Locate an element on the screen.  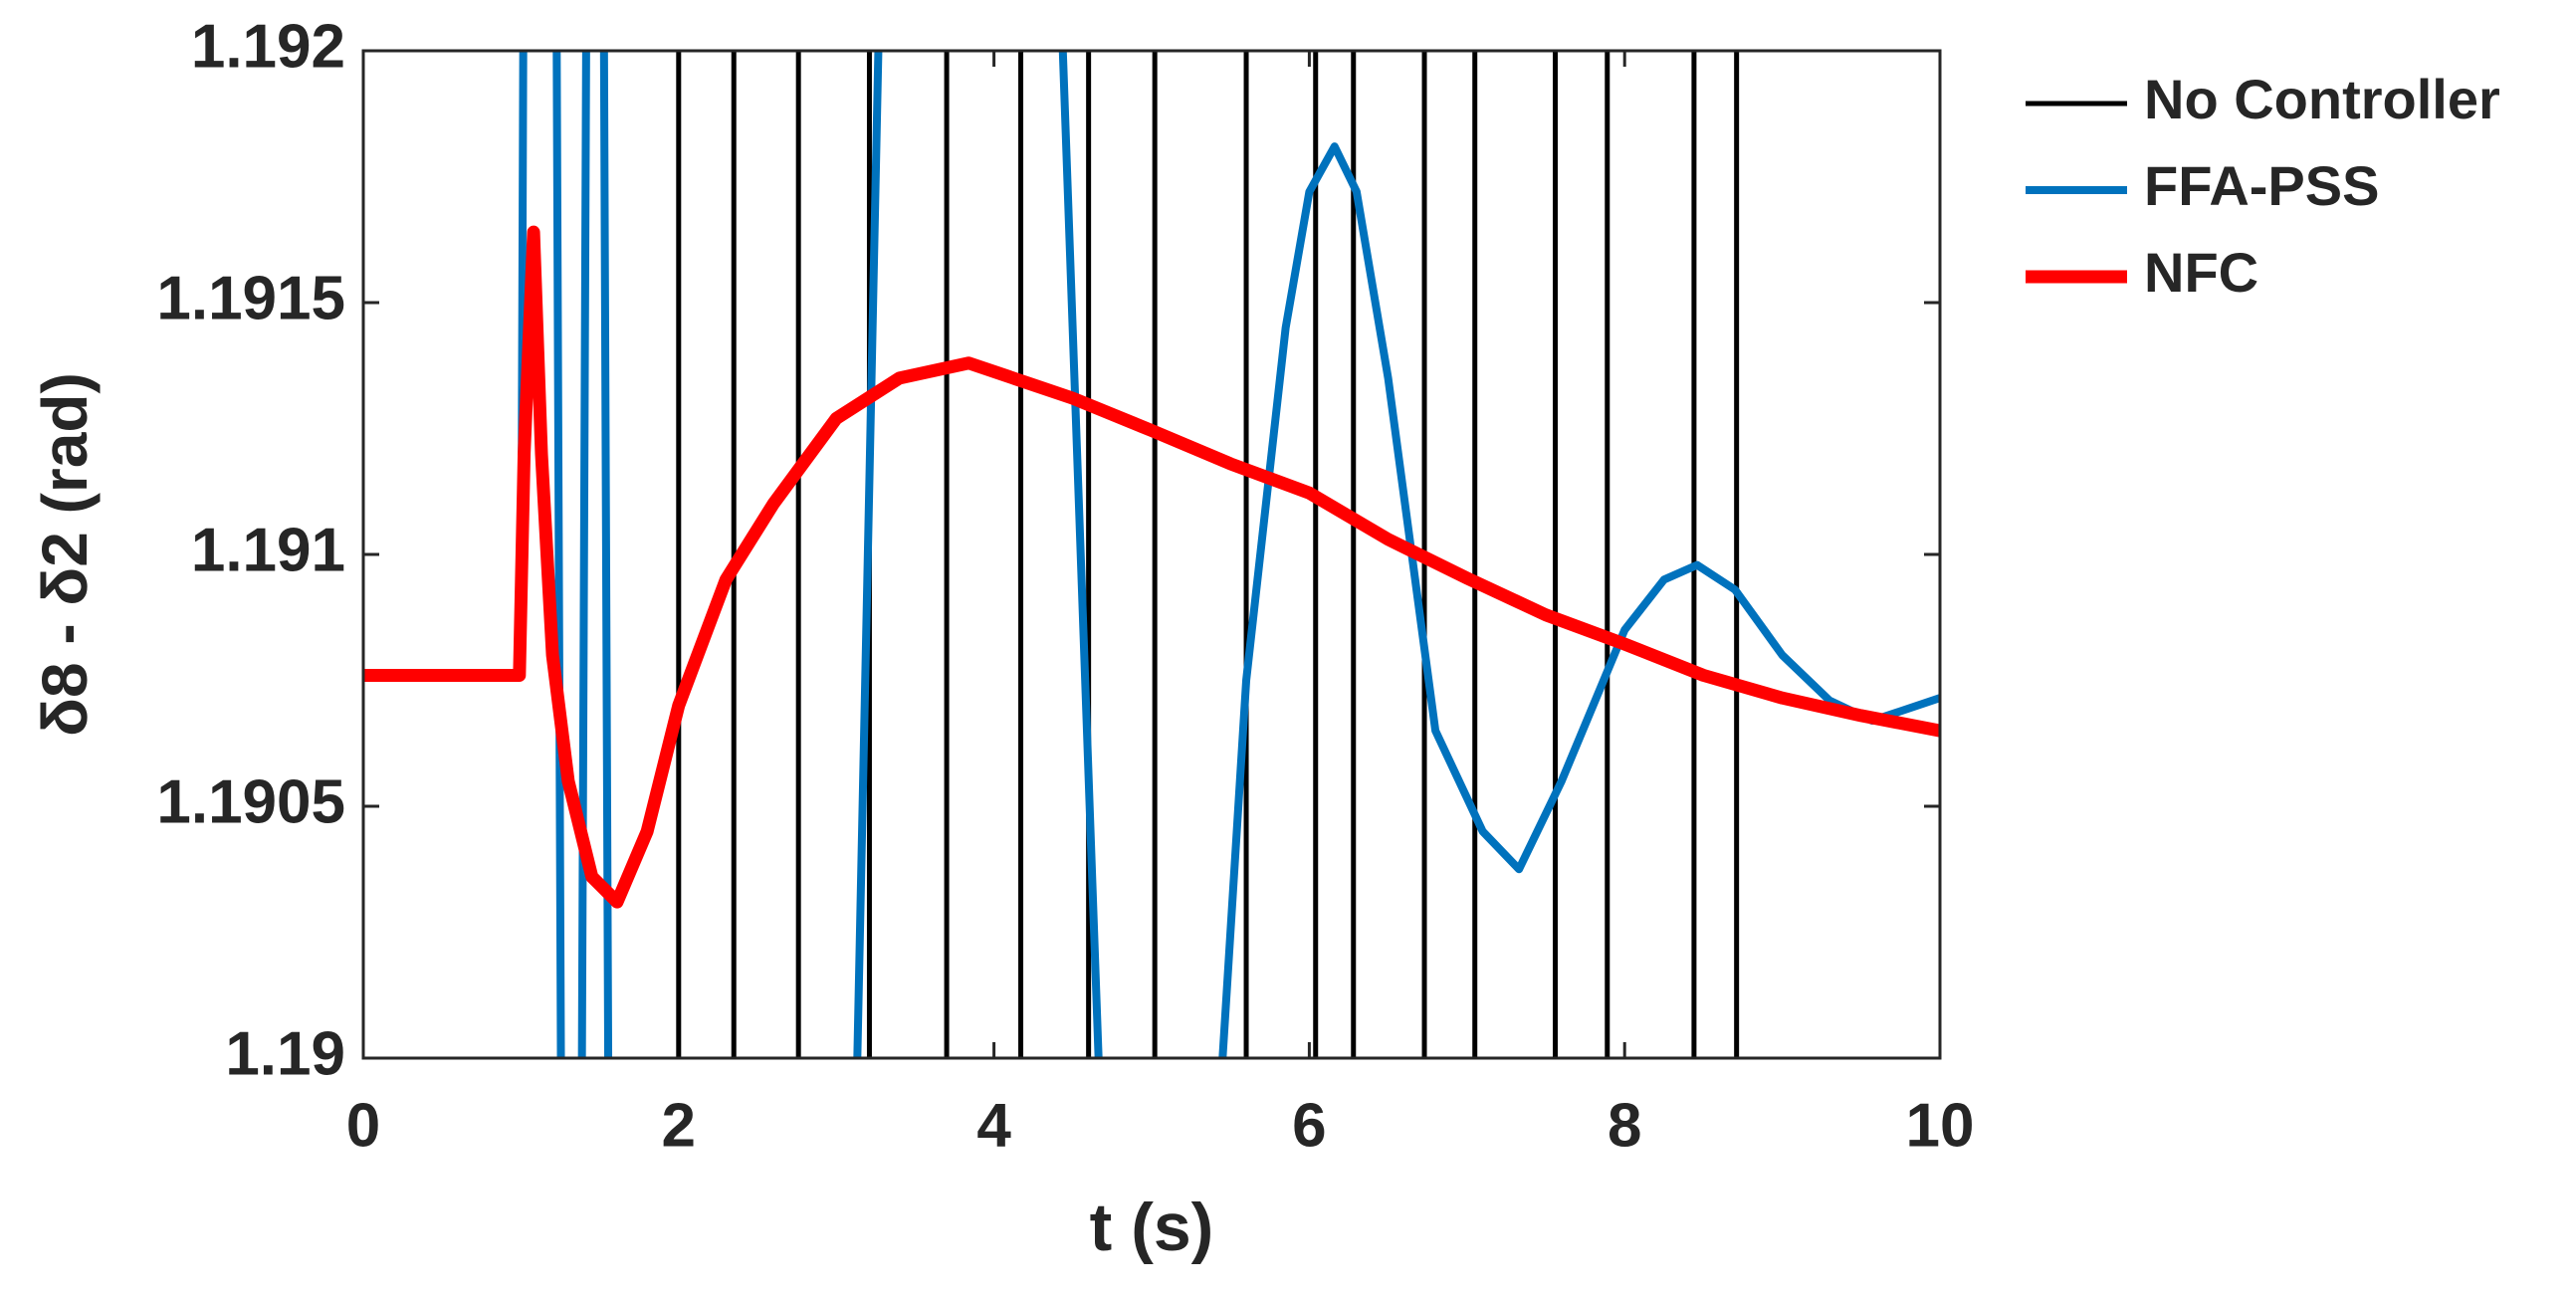
y-tick-label: 1.1905 is located at coordinates (250, 801).